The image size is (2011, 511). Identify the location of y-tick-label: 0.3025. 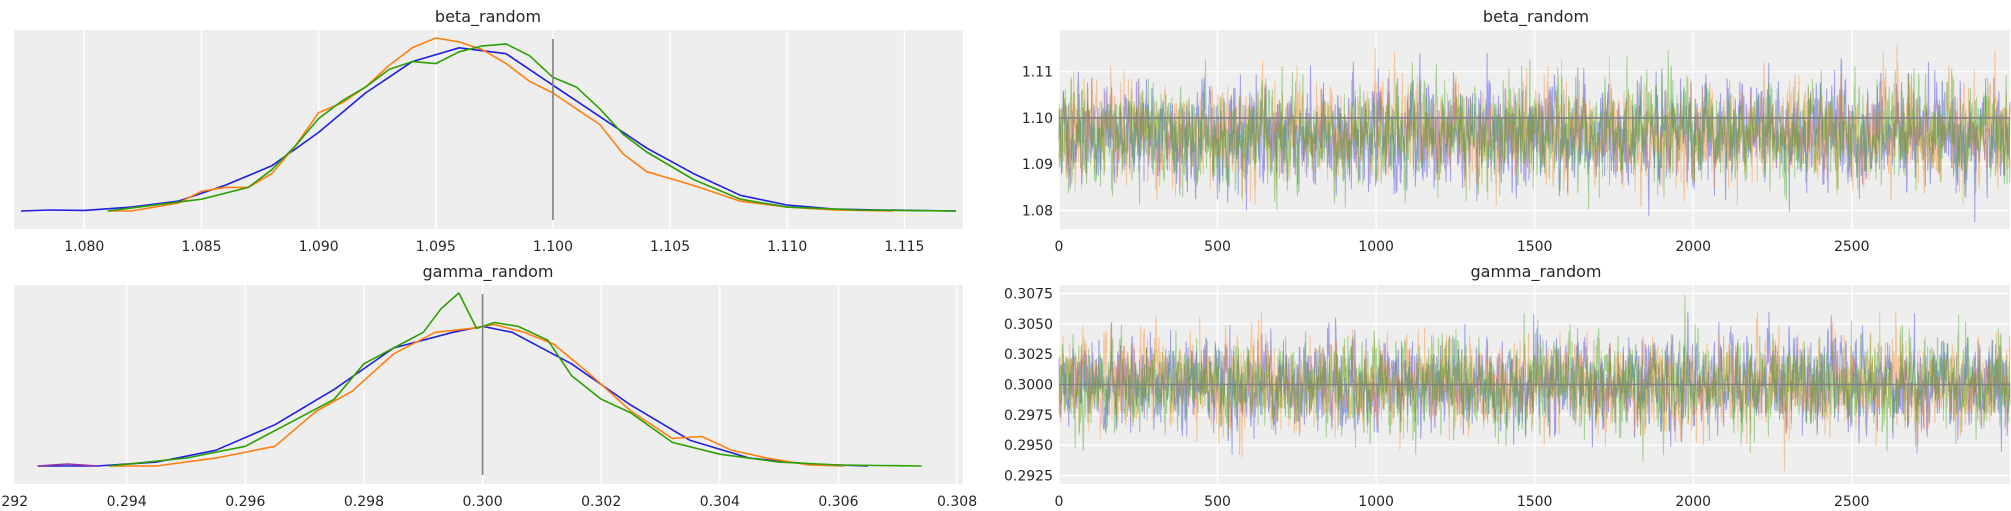
(1028, 355).